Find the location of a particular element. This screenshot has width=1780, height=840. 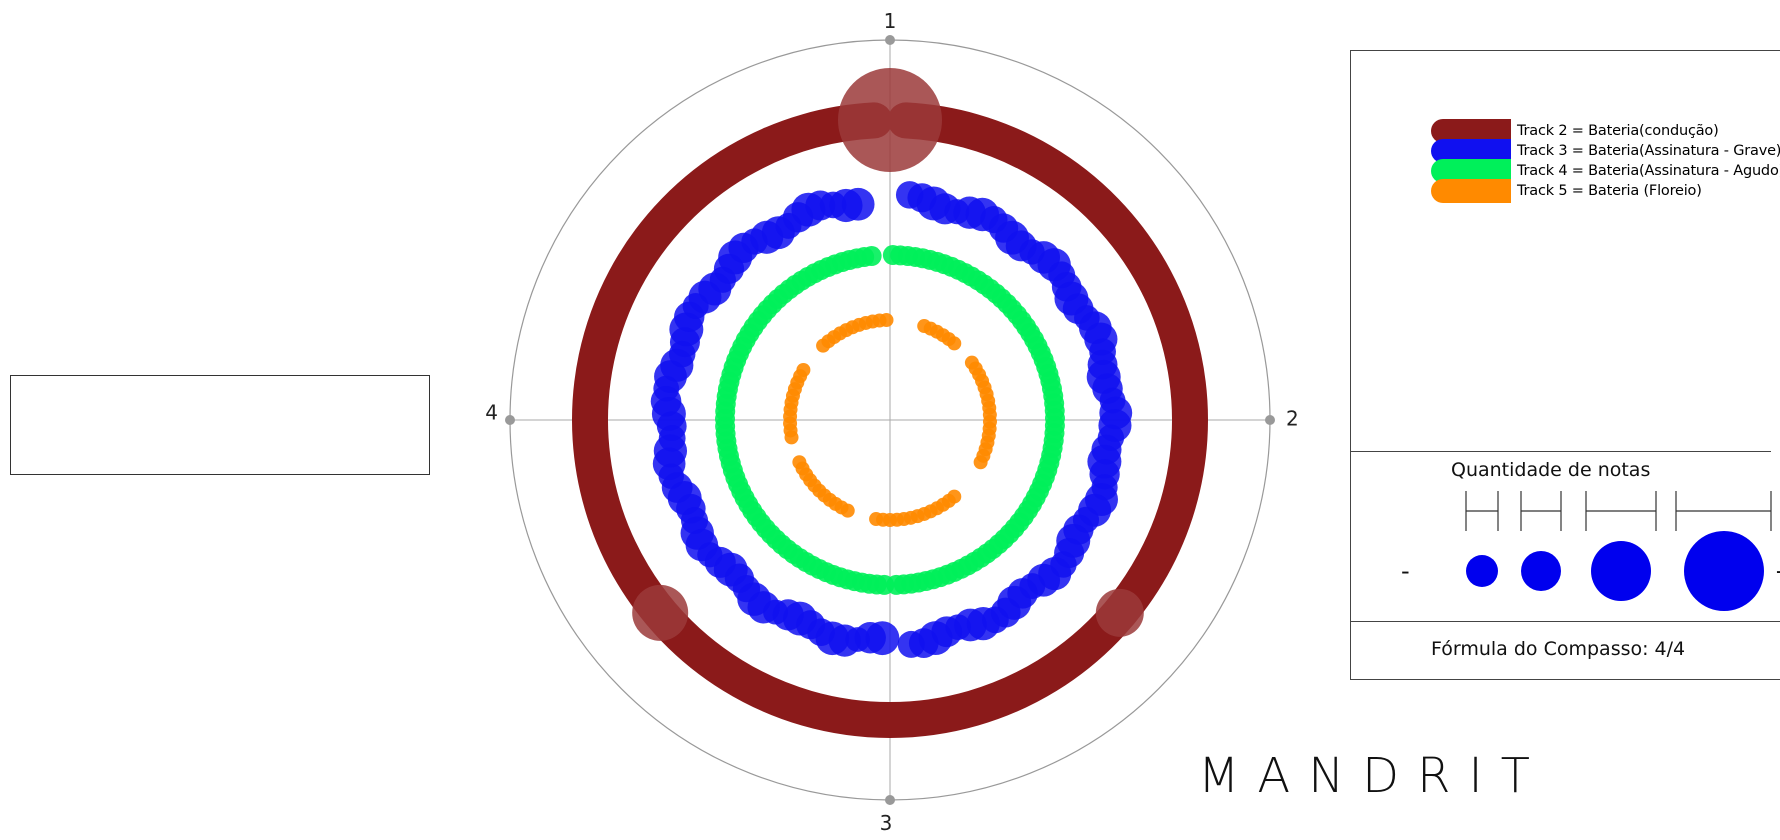

track-2-marker-bottom-right is located at coordinates (1119, 612).